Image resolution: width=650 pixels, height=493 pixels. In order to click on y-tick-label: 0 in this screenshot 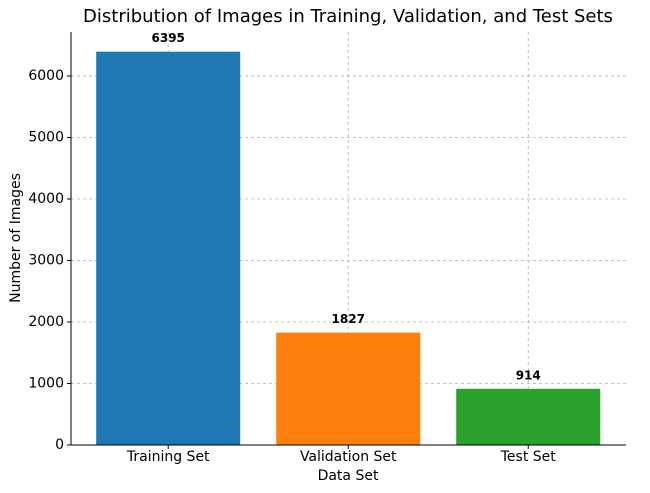, I will do `click(59, 445)`.